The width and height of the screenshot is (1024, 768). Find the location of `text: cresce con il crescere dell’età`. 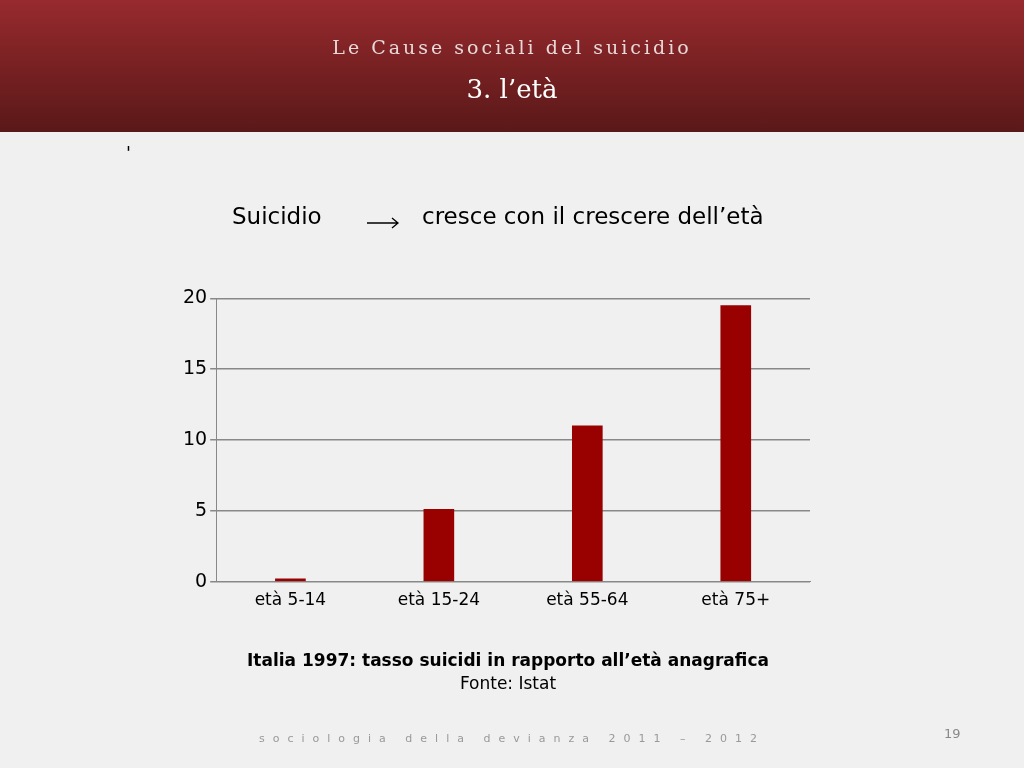

text: cresce con il crescere dell’età is located at coordinates (593, 216).